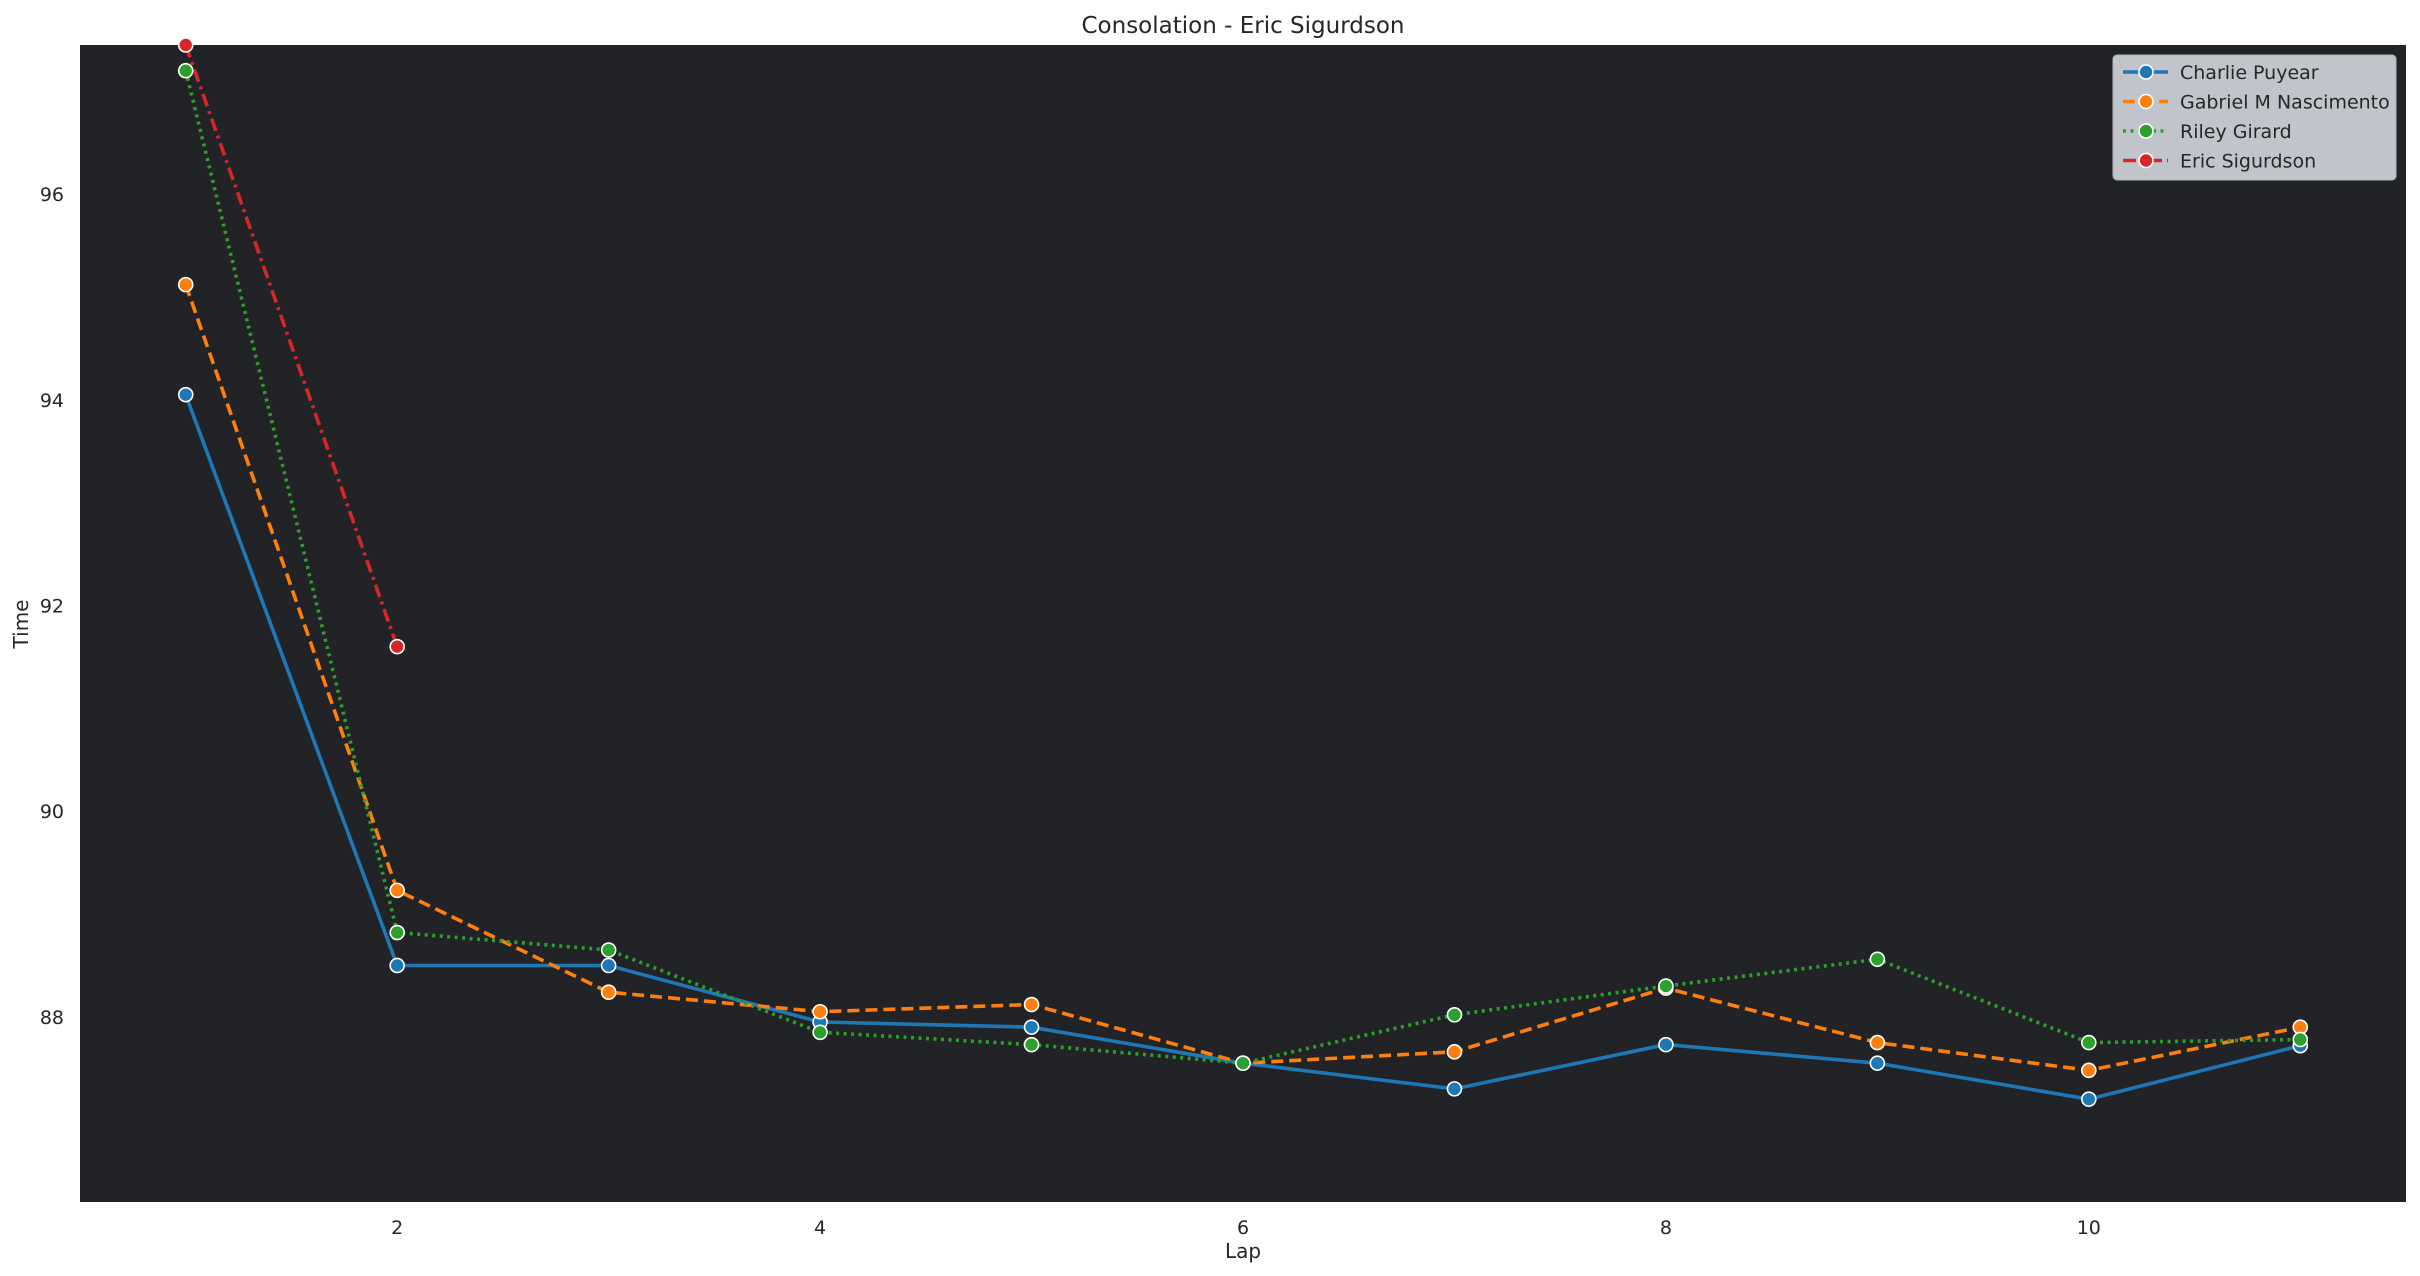  I want to click on y-tick-label: 88, so click(52, 1018).